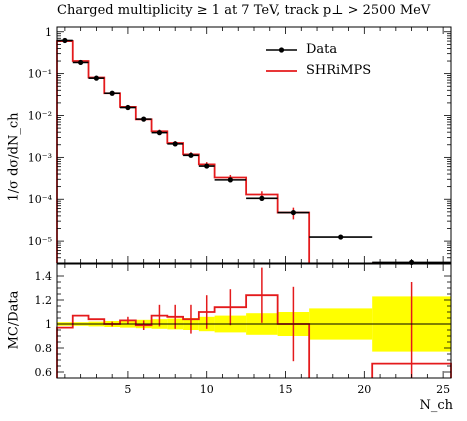 The width and height of the screenshot is (467, 421). I want to click on legend-entry-shrimps: SHRiMPS, so click(339, 70).